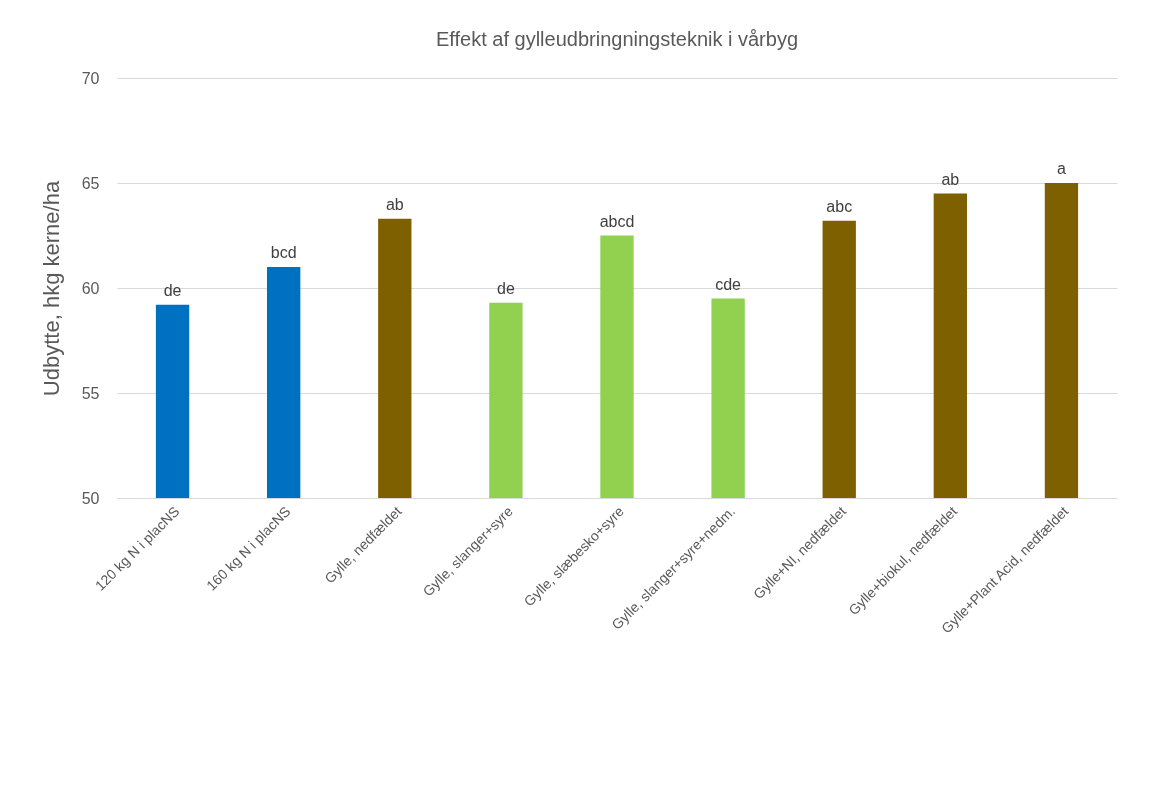 This screenshot has height=805, width=1167. I want to click on annotation: a, so click(1061, 168).